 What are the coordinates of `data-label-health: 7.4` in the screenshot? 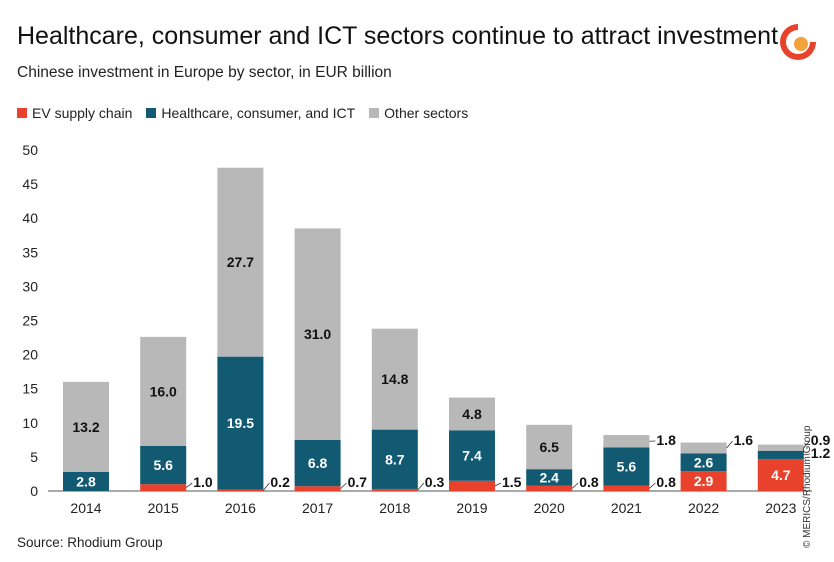 It's located at (472, 456).